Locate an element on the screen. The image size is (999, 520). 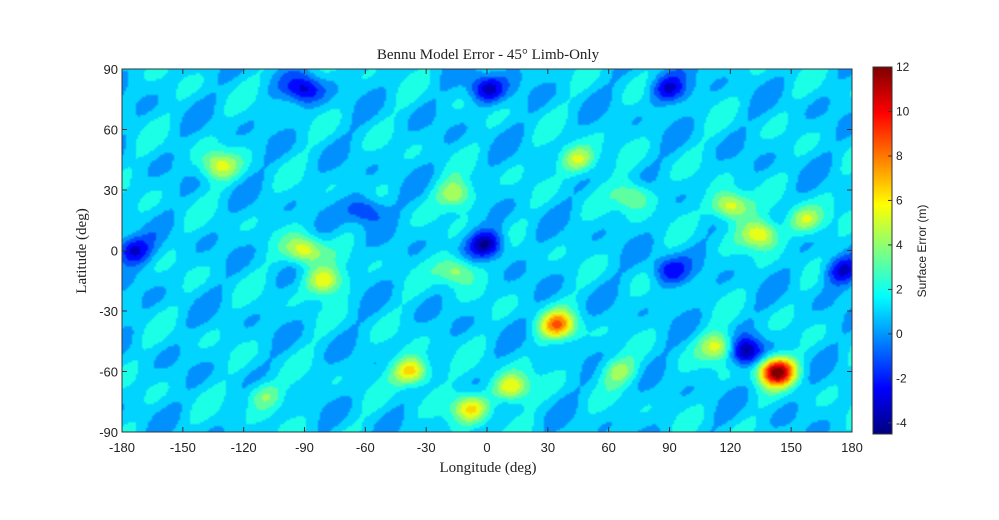
y-tick-label: -30 is located at coordinates (108, 311).